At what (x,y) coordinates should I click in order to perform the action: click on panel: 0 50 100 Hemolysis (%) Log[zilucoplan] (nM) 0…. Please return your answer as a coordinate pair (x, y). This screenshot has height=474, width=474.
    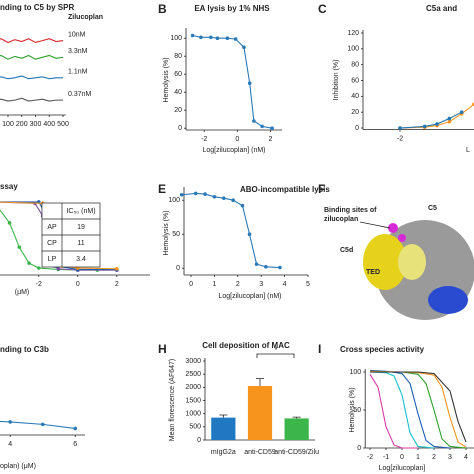
    Looking at the image, I should click on (236, 243).